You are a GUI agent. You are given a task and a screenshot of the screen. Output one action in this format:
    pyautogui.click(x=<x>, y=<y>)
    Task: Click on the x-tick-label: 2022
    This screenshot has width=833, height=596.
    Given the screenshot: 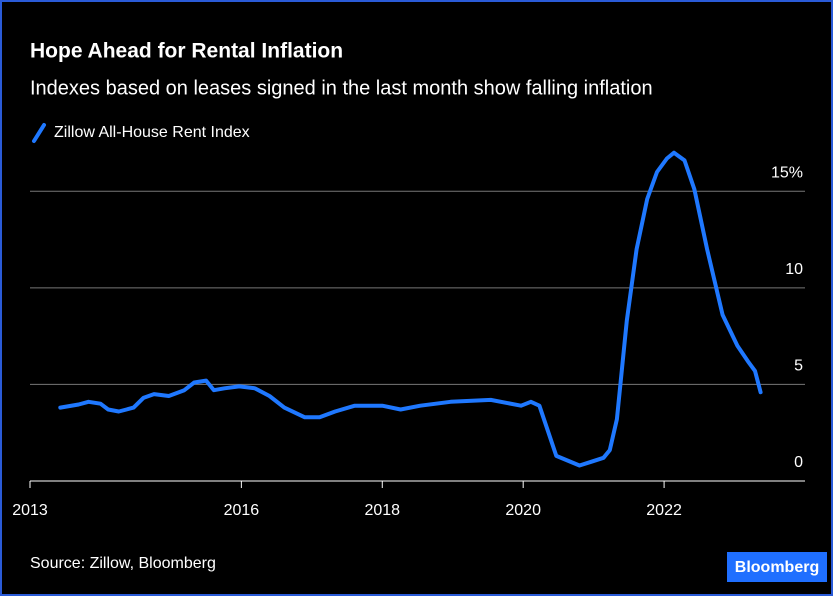 What is the action you would take?
    pyautogui.click(x=664, y=510)
    